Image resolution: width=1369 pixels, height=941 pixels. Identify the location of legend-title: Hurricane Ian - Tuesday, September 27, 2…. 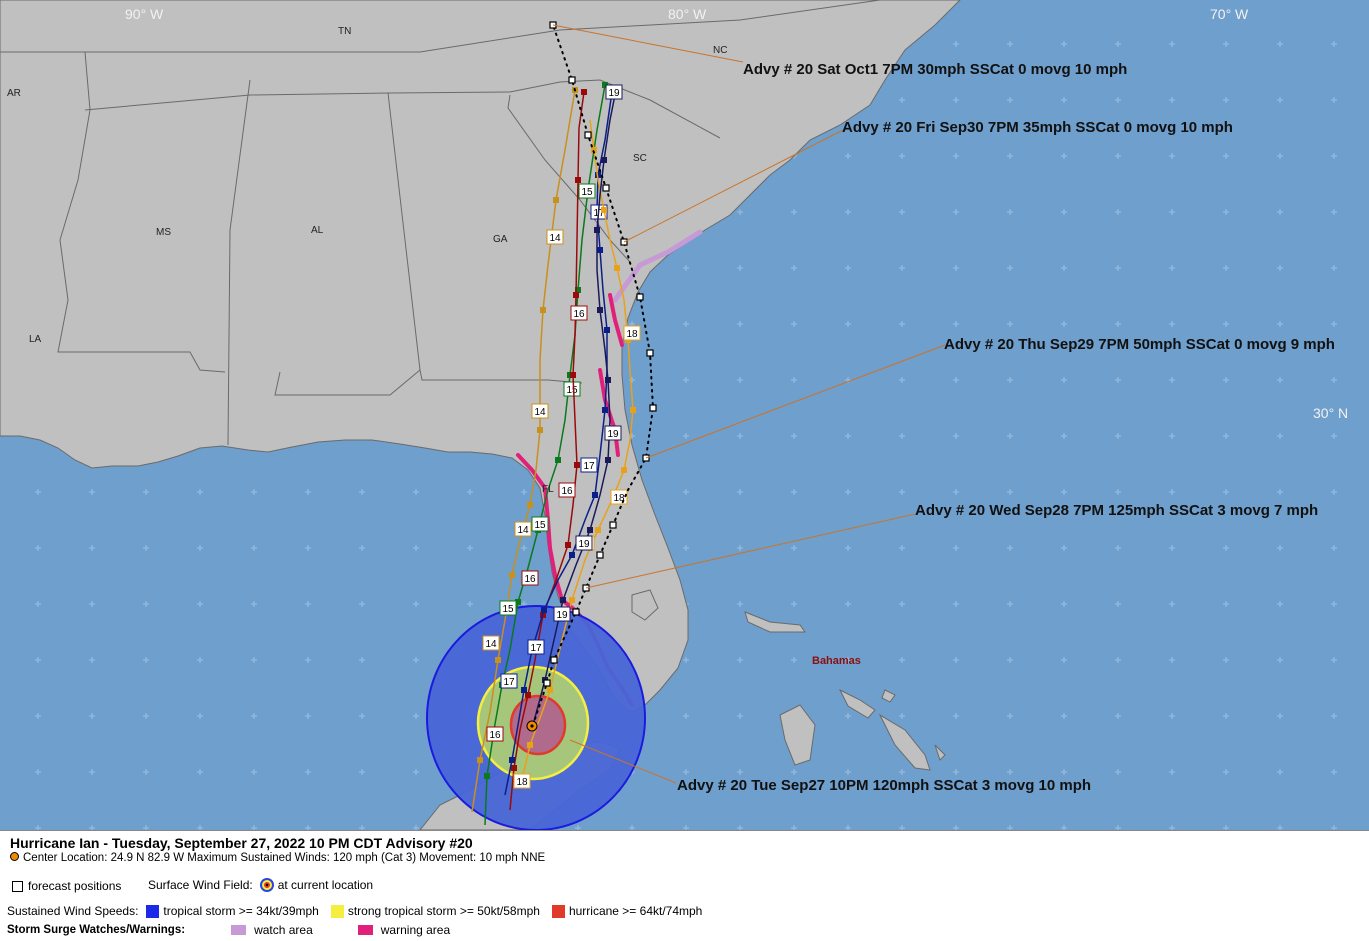
(241, 843).